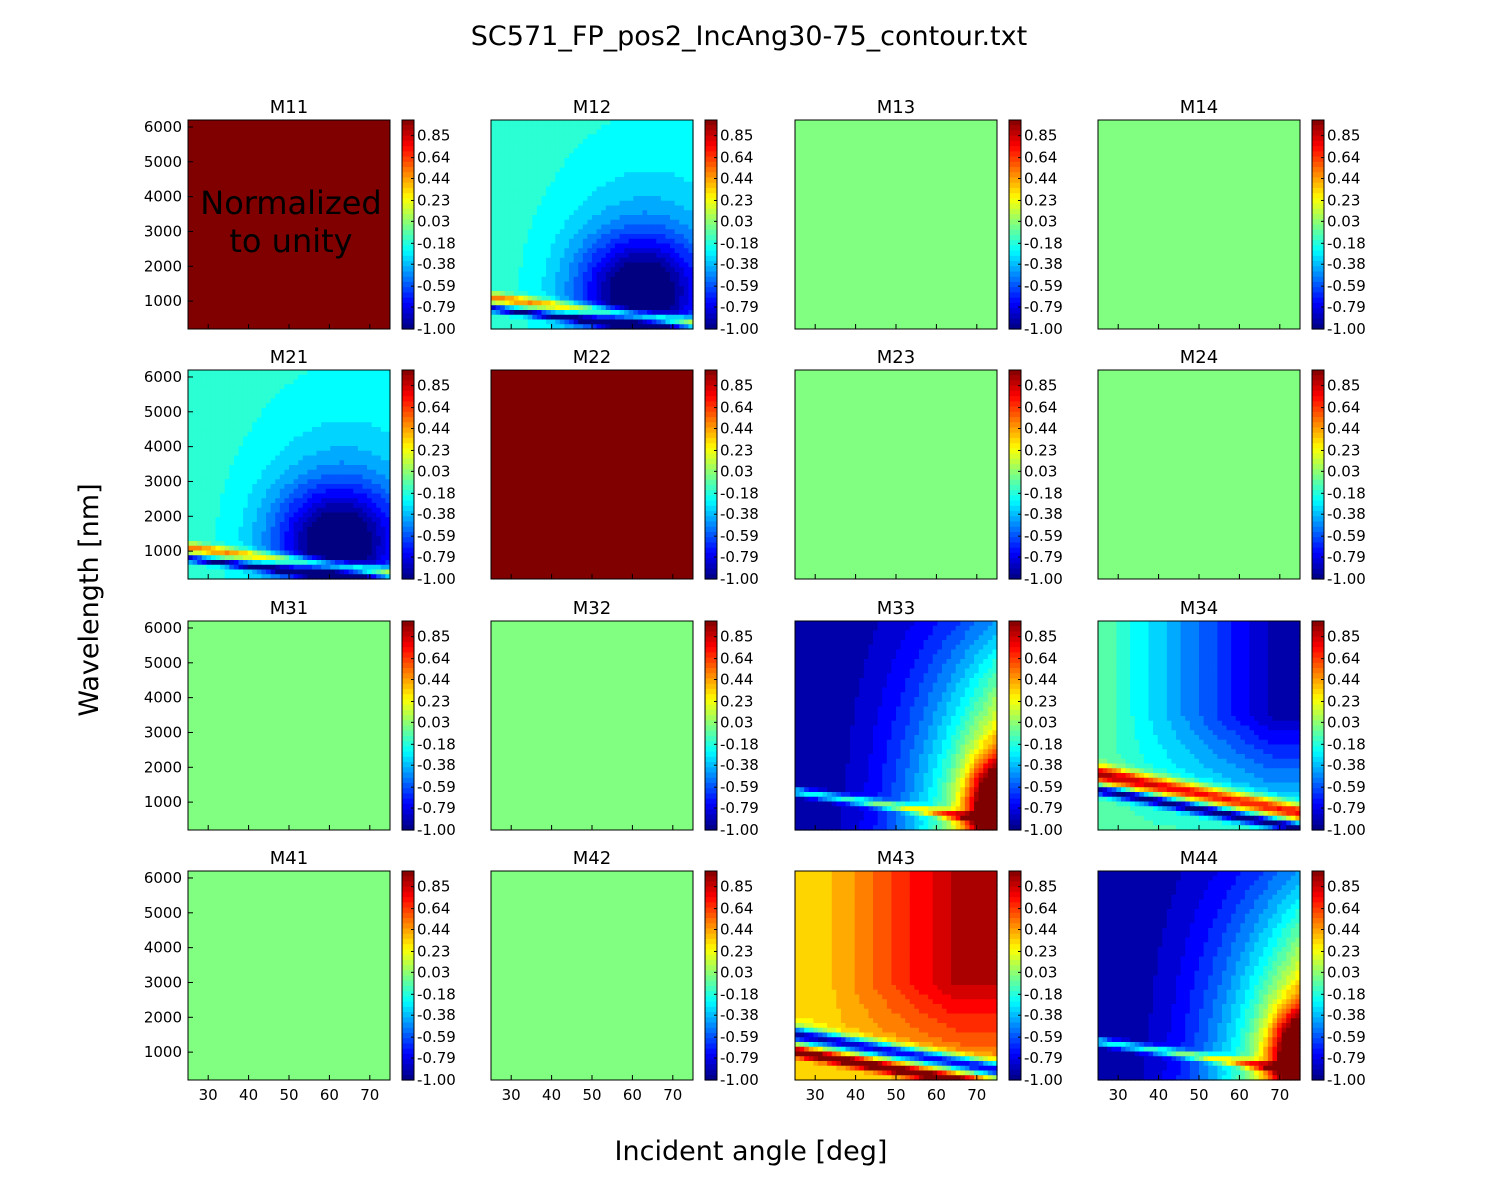 This screenshot has width=1500, height=1200. What do you see at coordinates (1199, 357) in the screenshot?
I see `panel-title: M24` at bounding box center [1199, 357].